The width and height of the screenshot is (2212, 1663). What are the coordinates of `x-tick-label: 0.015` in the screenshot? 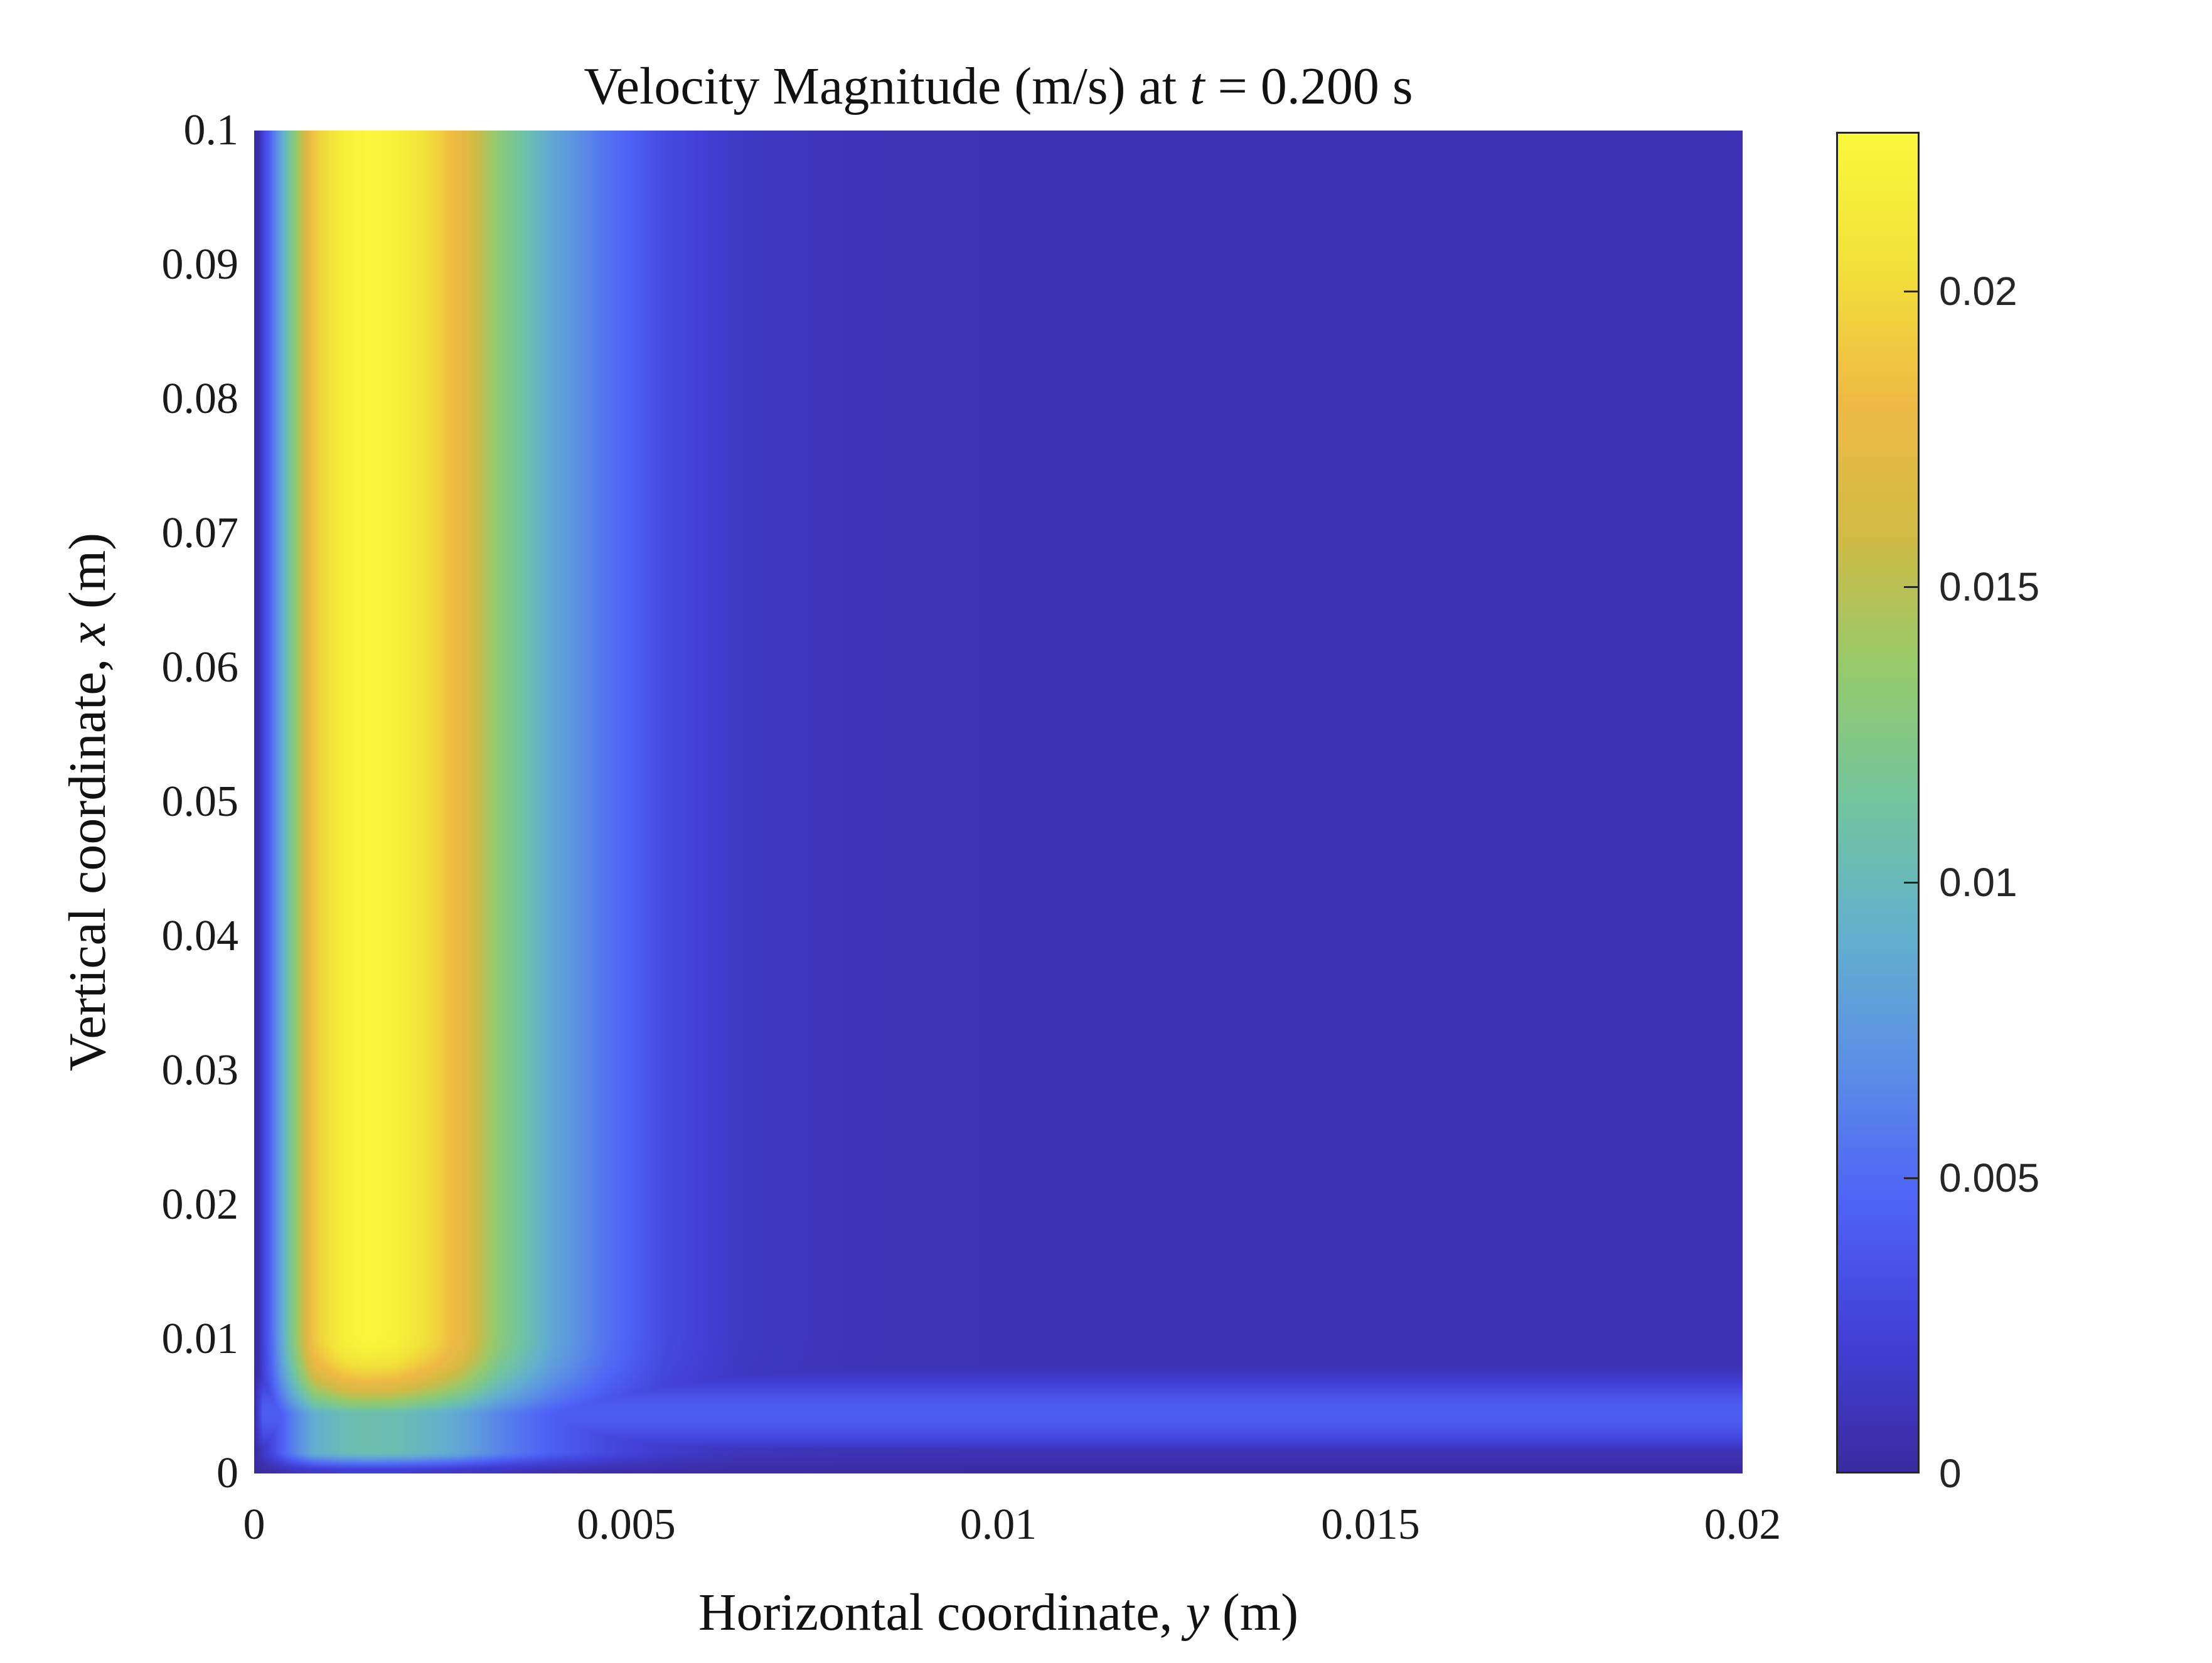 It's located at (1370, 1524).